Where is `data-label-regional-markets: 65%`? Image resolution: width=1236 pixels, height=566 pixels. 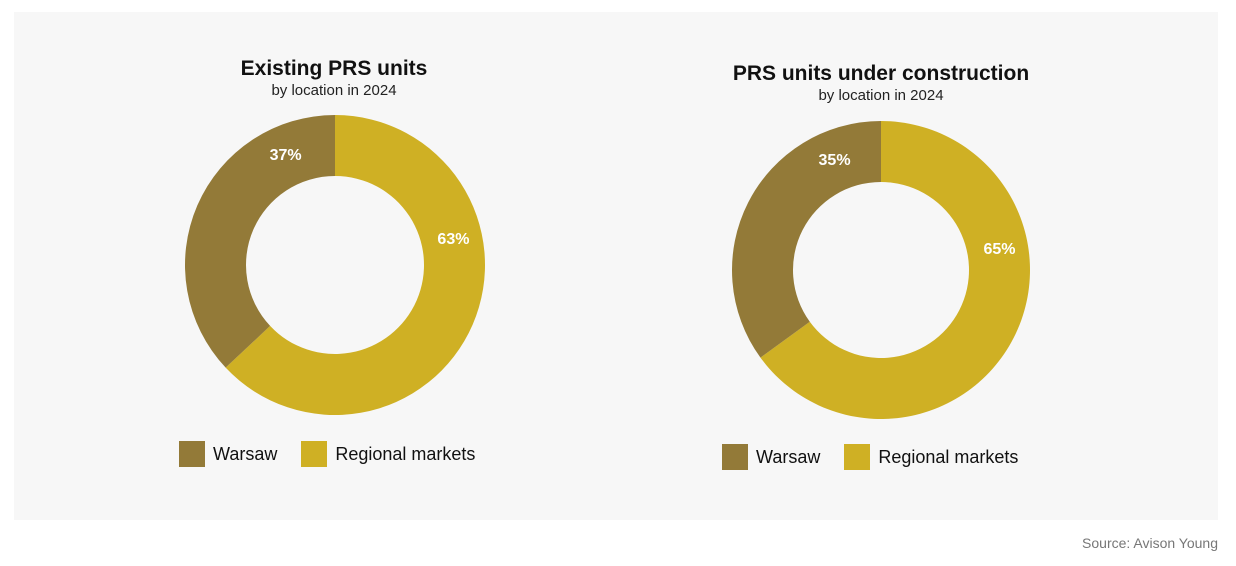 data-label-regional-markets: 65% is located at coordinates (999, 249).